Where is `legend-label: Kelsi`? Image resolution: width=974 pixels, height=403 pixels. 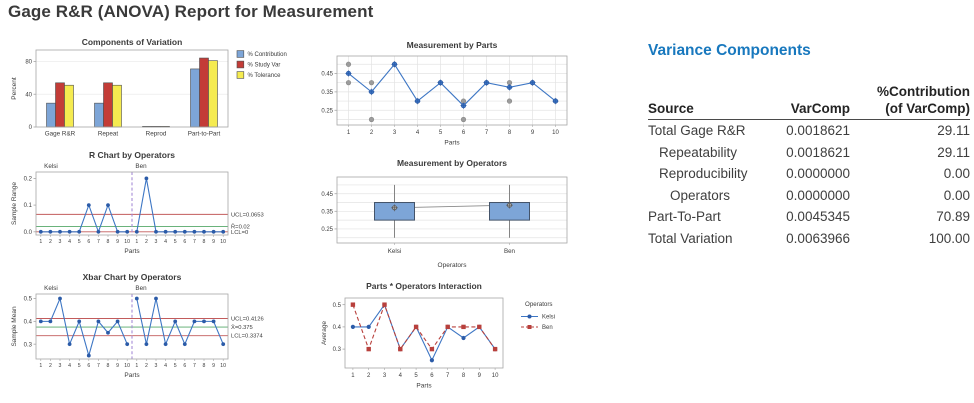 legend-label: Kelsi is located at coordinates (548, 318).